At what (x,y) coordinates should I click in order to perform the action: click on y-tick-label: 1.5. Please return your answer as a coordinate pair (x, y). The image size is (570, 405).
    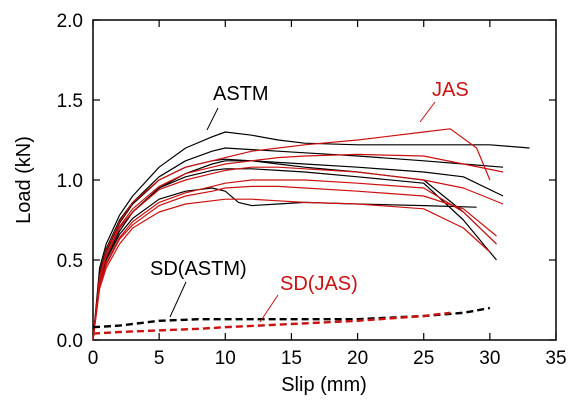
    Looking at the image, I should click on (70, 101).